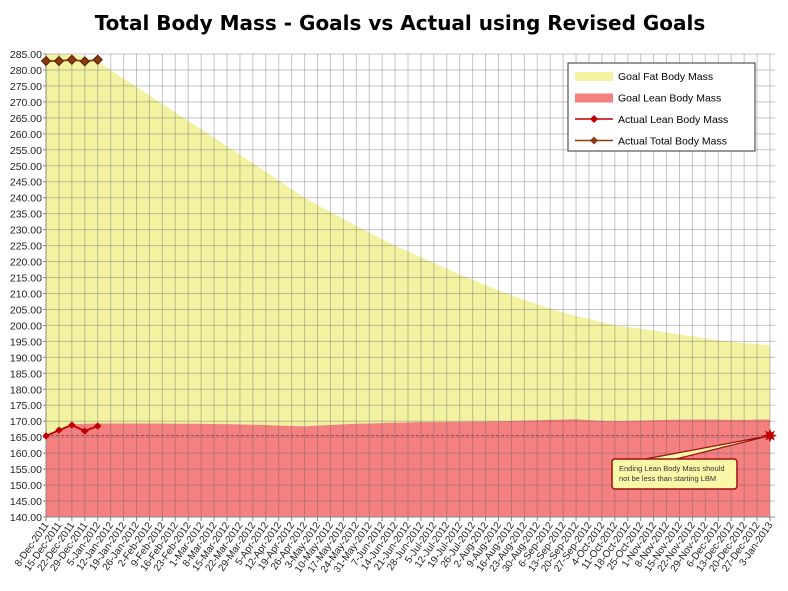  I want to click on y-tick-label: 245.00, so click(26, 183).